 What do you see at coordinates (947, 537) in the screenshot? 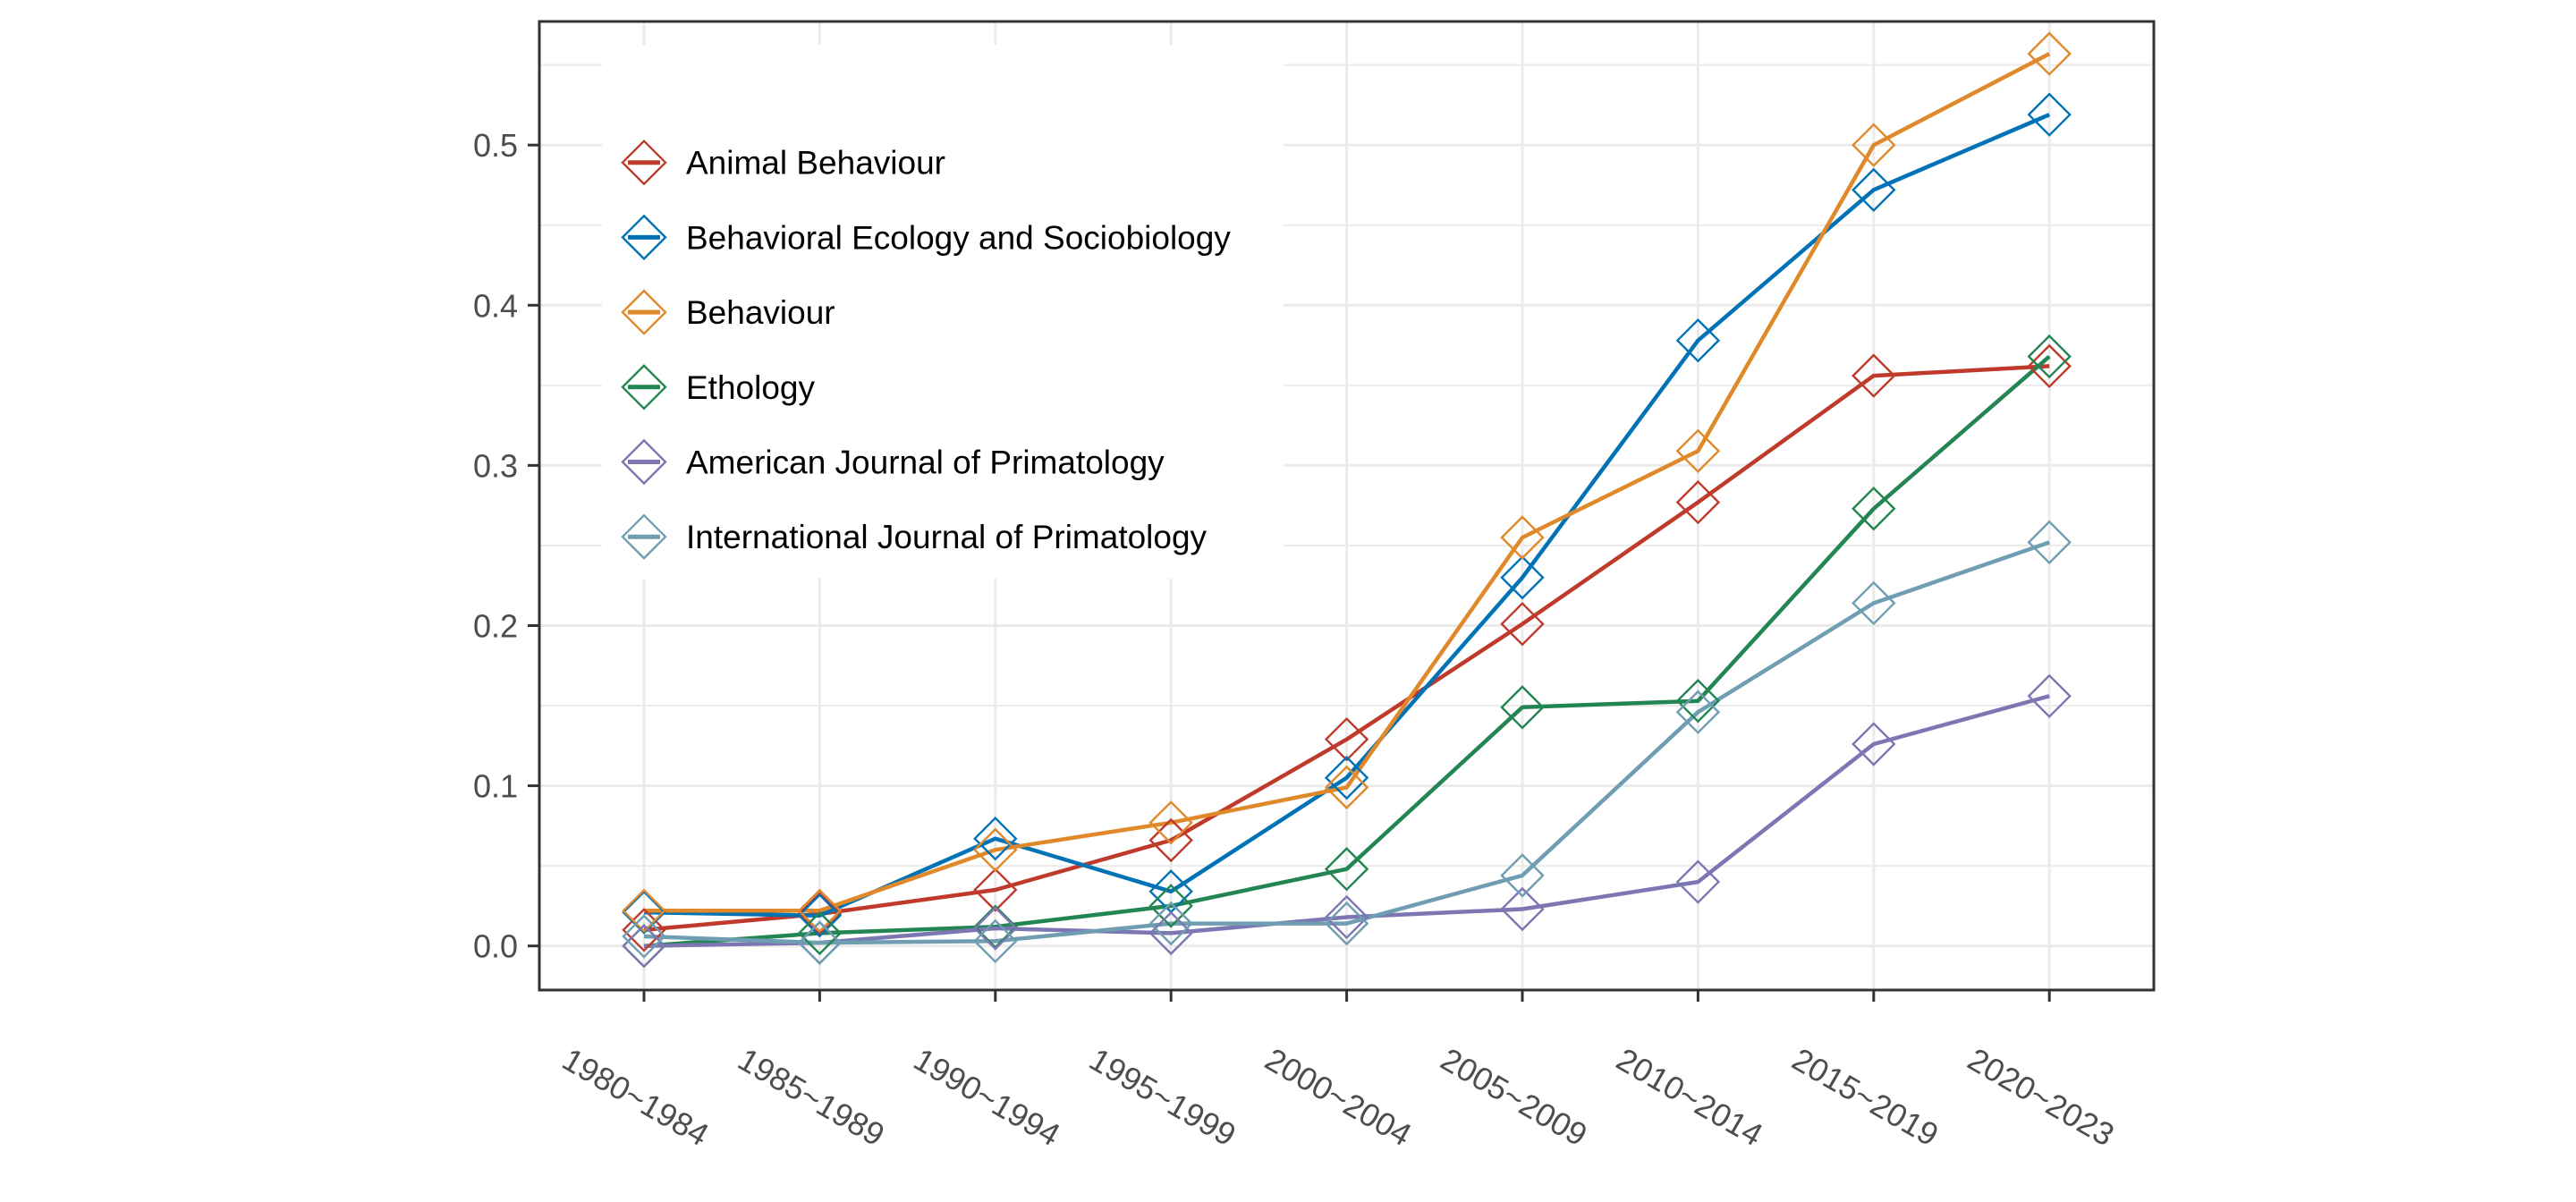
I see `legend-label: International Journal of Primatology` at bounding box center [947, 537].